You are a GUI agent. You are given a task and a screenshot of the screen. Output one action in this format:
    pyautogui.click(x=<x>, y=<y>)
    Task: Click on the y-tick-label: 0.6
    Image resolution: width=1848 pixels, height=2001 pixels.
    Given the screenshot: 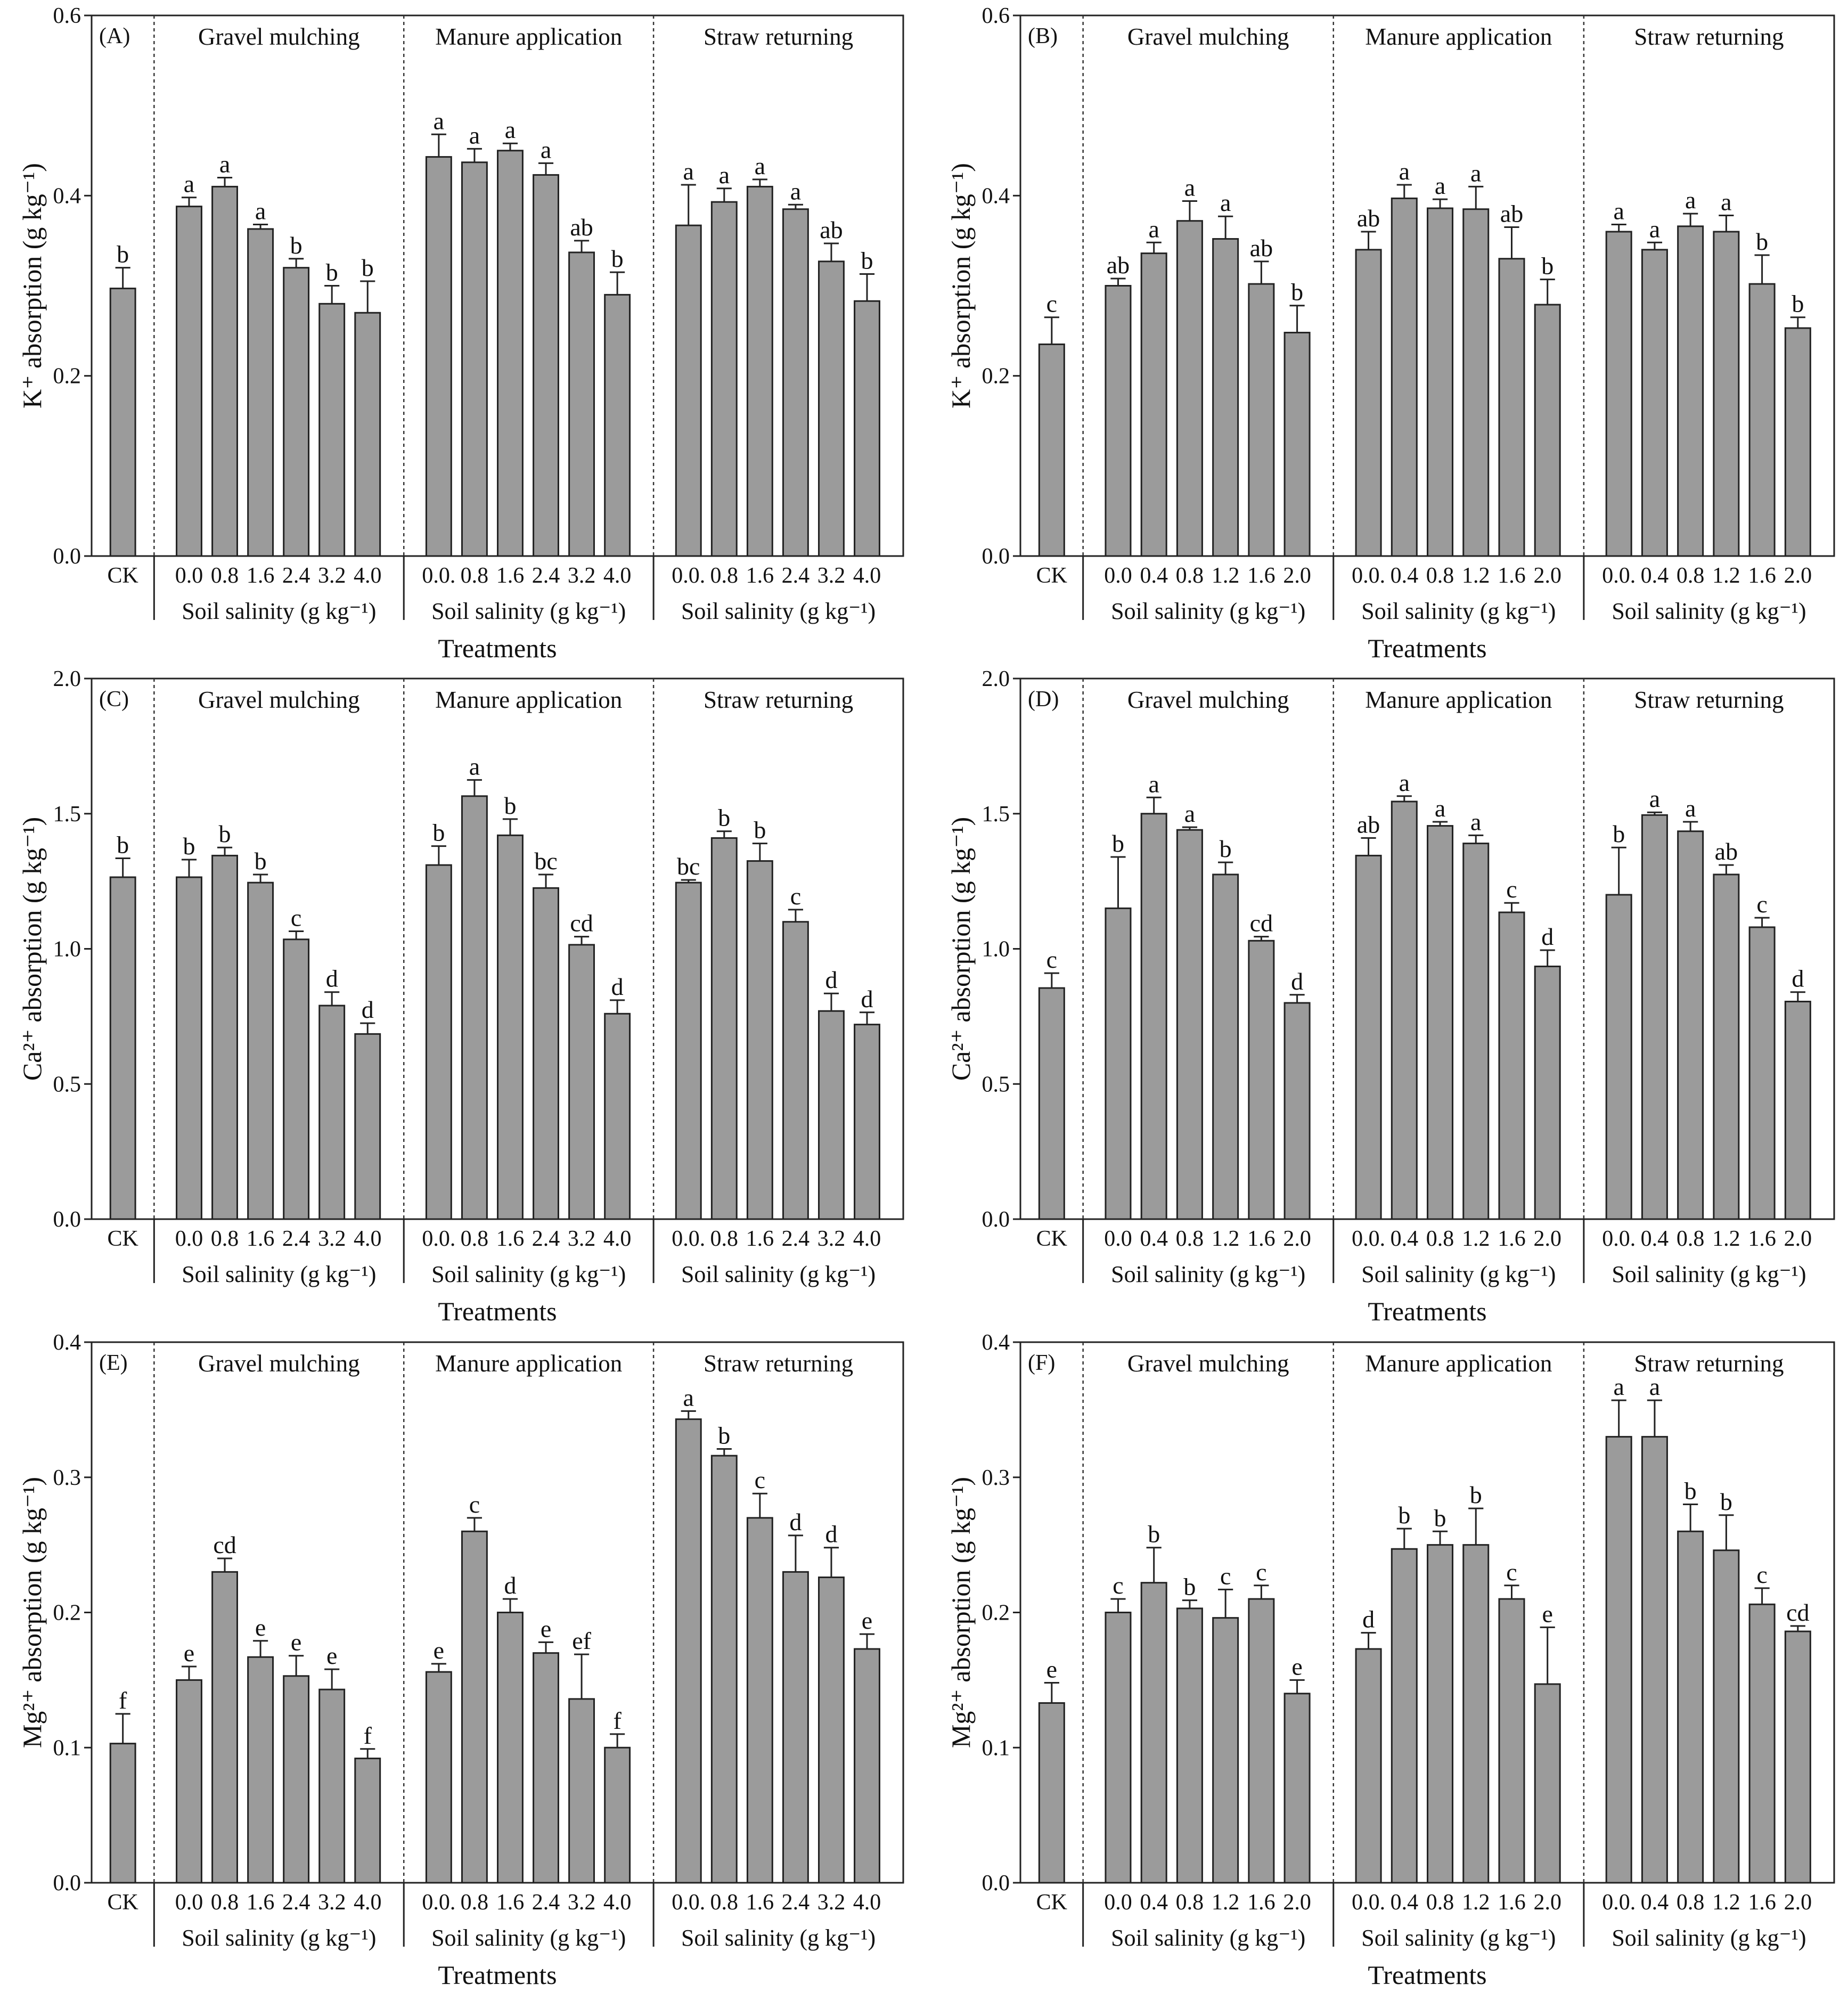 What is the action you would take?
    pyautogui.click(x=996, y=16)
    